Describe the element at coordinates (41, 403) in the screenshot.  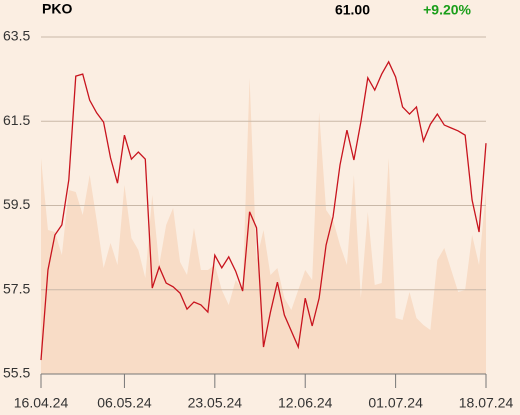
I see `x-tick-label: 16.04.24` at that location.